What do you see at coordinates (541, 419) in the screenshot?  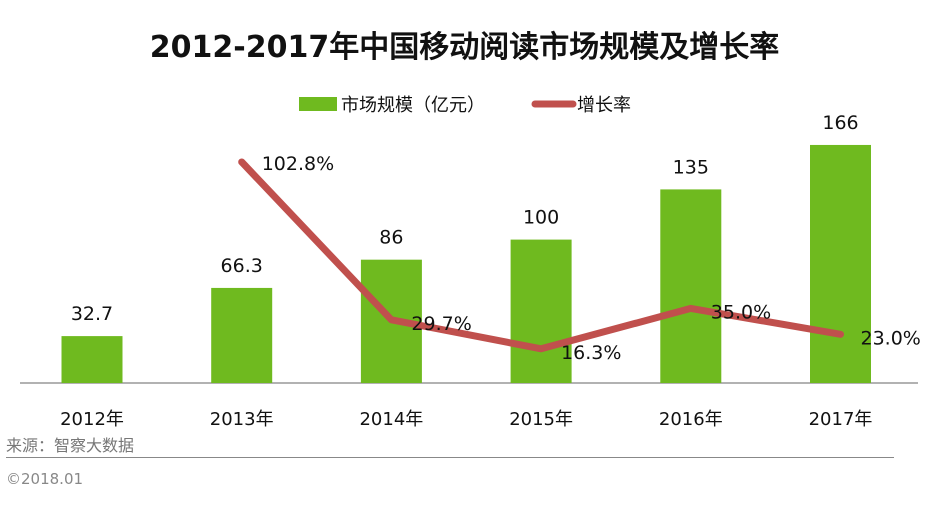 I see `x-tick-label: 2015年` at bounding box center [541, 419].